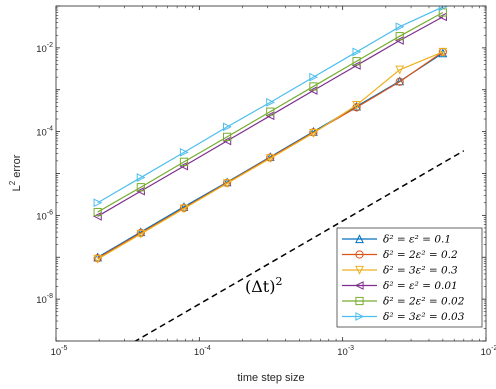  Describe the element at coordinates (424, 302) in the screenshot. I see `legend-label: δ² = 2ε² = 0.02` at that location.